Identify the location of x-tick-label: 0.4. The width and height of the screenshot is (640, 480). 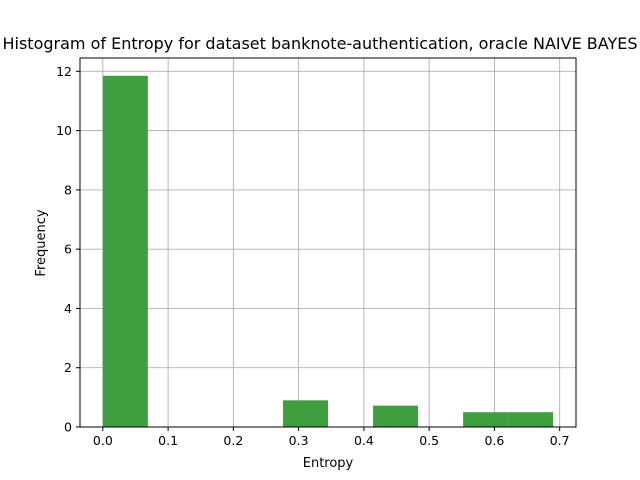
(364, 440).